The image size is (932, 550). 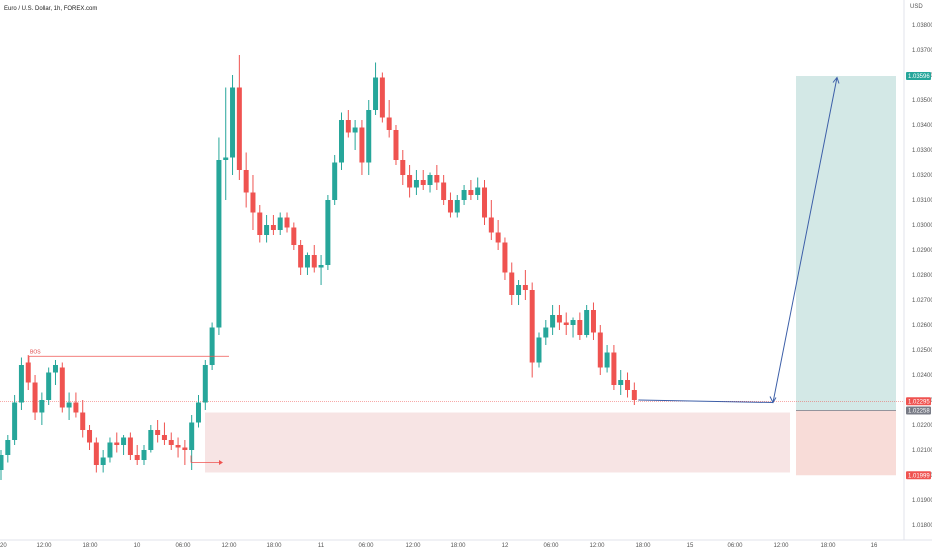 I want to click on time-axis, so click(x=466, y=545).